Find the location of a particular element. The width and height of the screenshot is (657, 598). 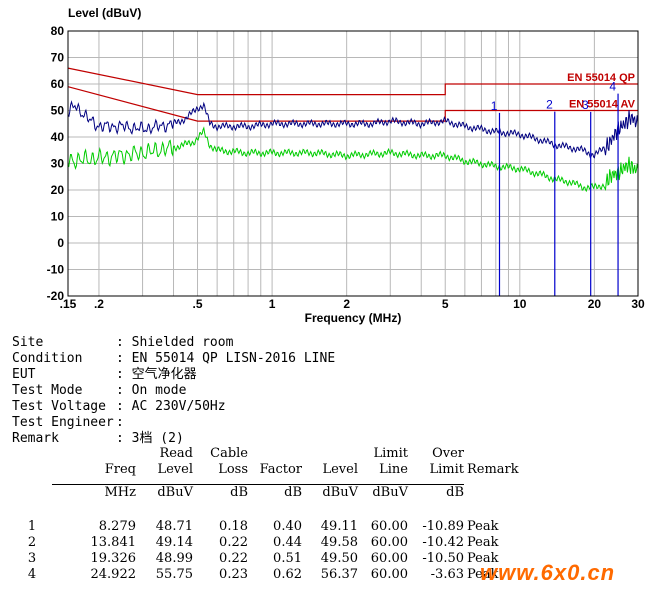

table-cell: 0.40 is located at coordinates (287, 526).